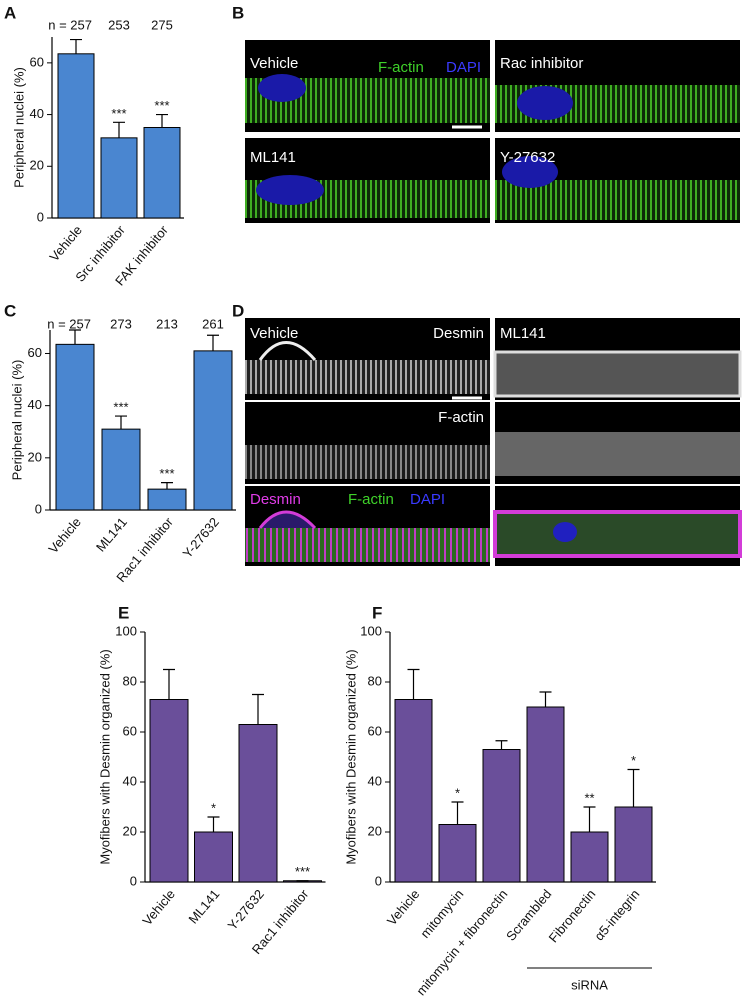 The height and width of the screenshot is (998, 742). I want to click on membrane, so click(287, 520).